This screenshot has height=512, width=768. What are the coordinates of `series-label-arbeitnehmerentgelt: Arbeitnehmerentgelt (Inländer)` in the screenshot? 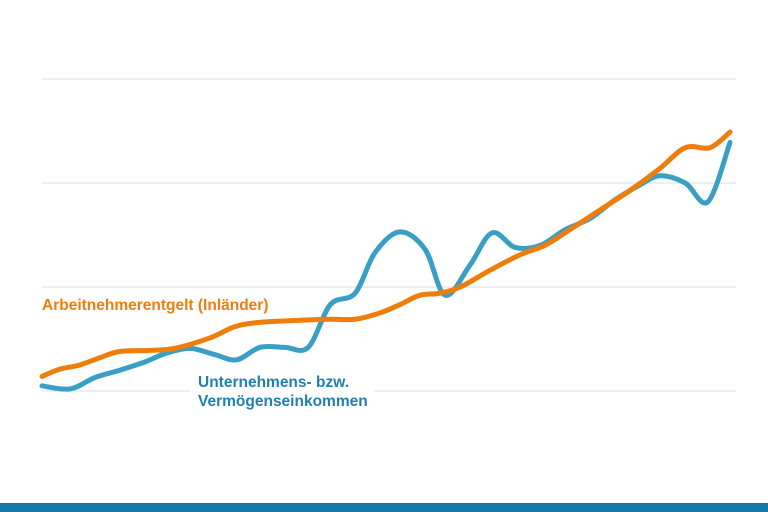 It's located at (155, 305).